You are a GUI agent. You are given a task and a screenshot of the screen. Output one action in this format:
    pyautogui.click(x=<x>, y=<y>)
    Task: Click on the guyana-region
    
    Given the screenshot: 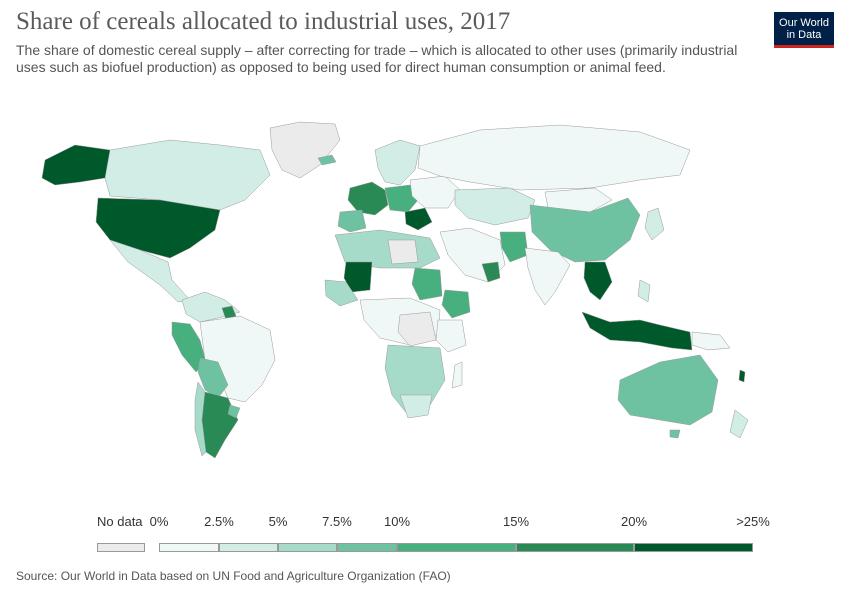 What is the action you would take?
    pyautogui.click(x=229, y=313)
    